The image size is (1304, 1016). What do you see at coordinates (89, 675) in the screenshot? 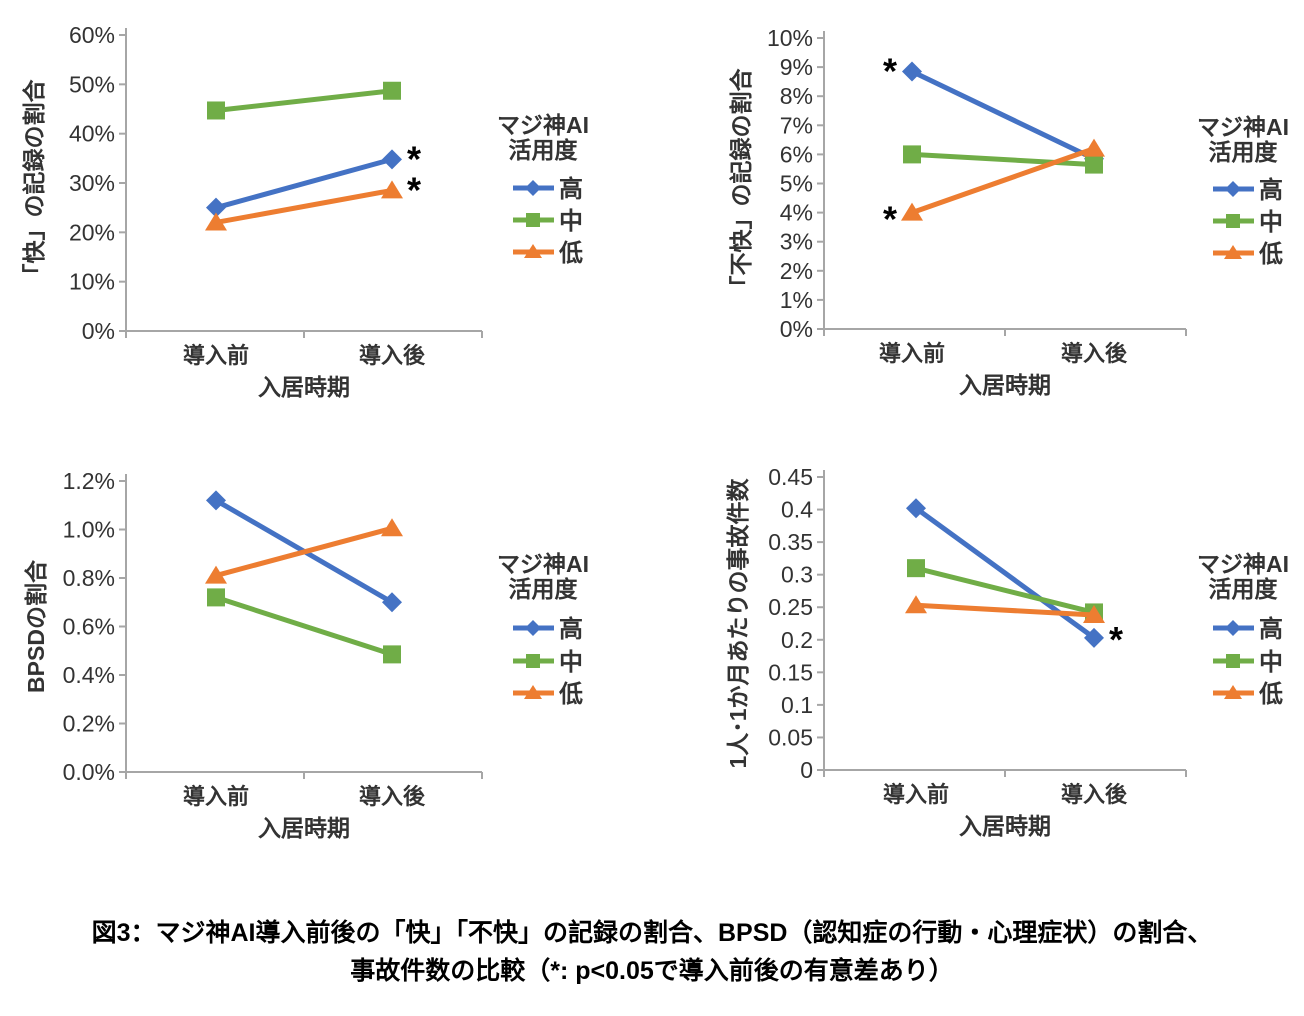
I see `y-tick-label: 0.4%` at bounding box center [89, 675].